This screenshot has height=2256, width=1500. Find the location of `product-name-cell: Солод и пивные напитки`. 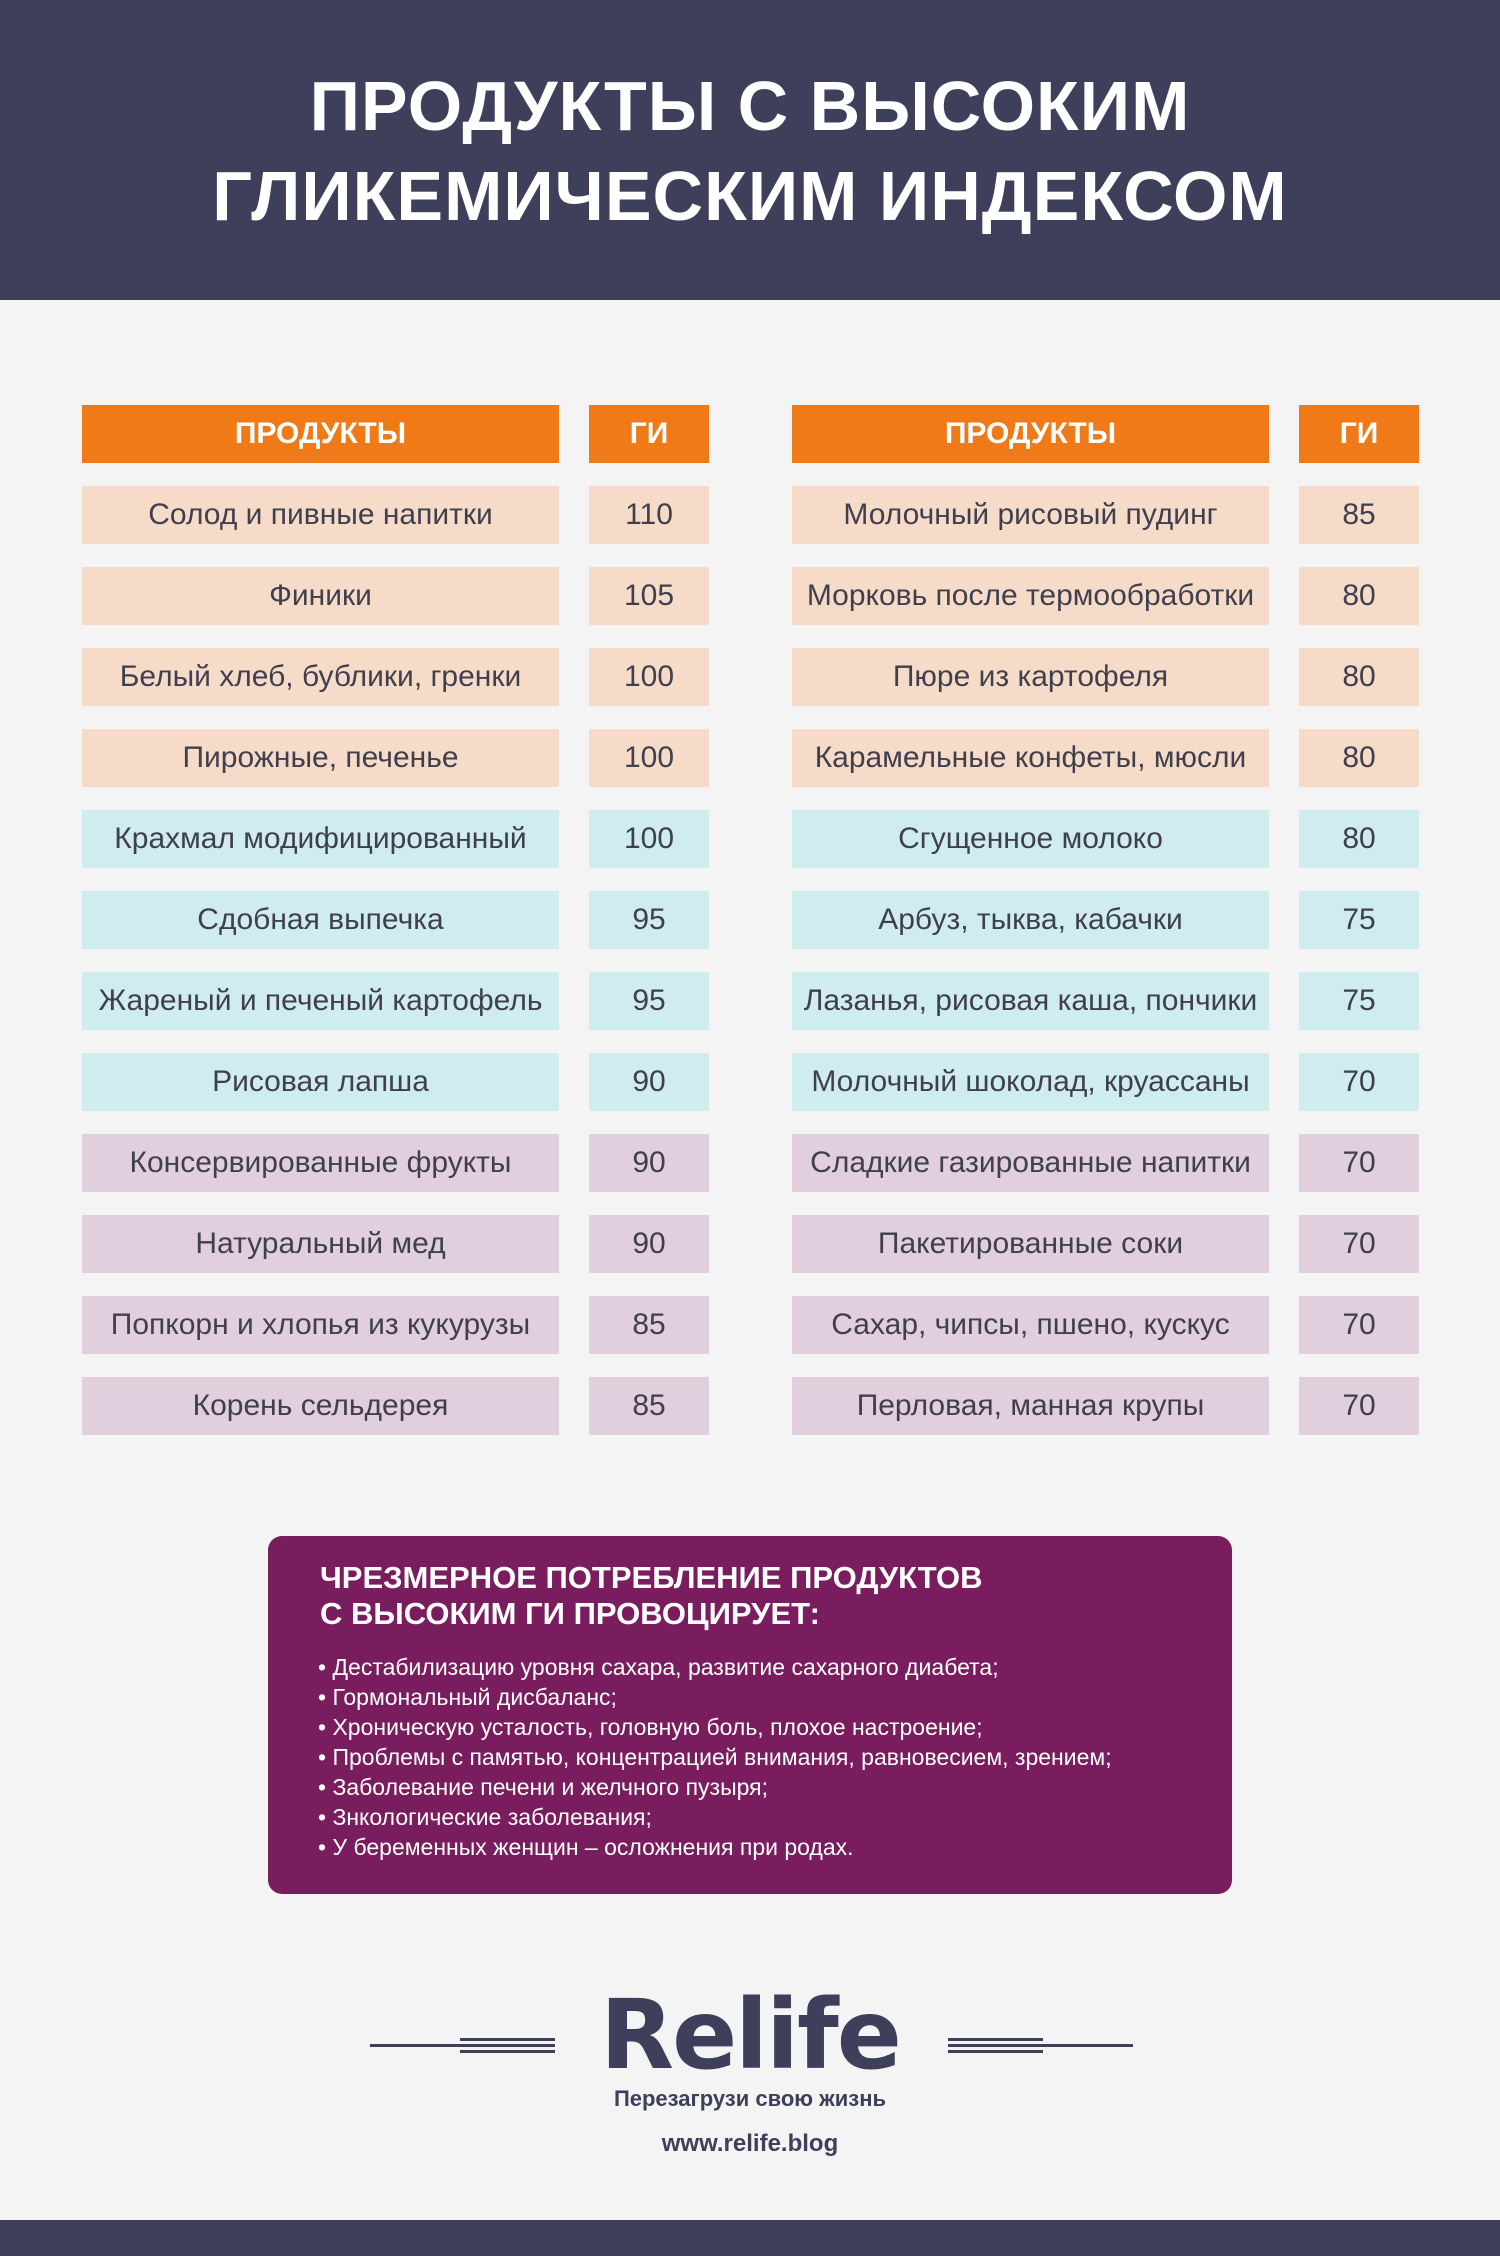

product-name-cell: Солод и пивные напитки is located at coordinates (320, 515).